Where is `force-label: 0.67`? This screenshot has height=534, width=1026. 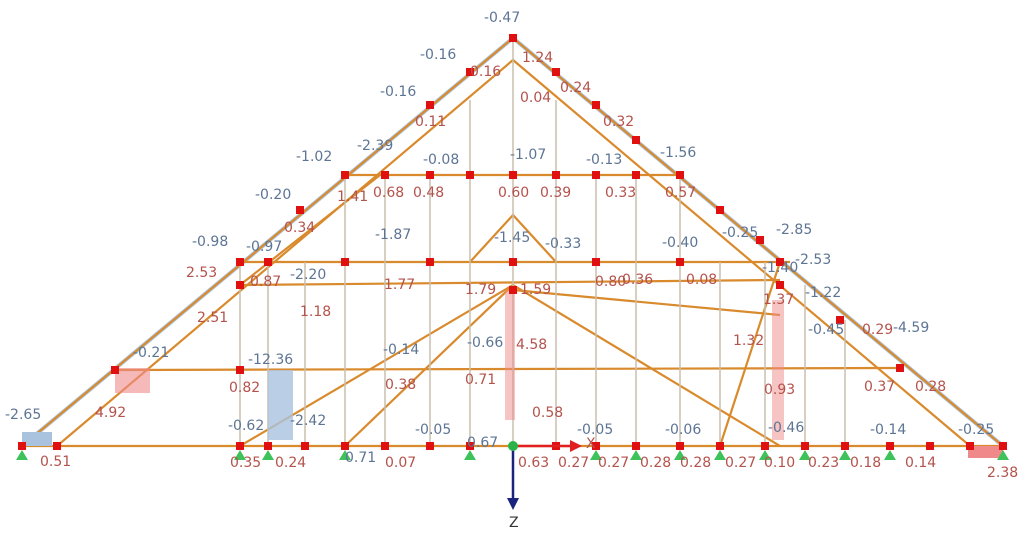
force-label: 0.67 is located at coordinates (482, 443).